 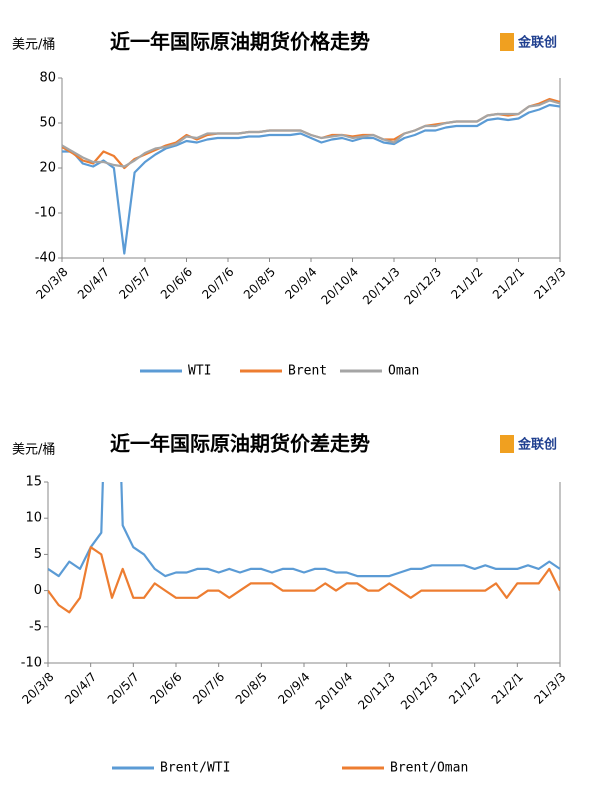 I want to click on y-tick-label: 10, so click(x=33, y=518).